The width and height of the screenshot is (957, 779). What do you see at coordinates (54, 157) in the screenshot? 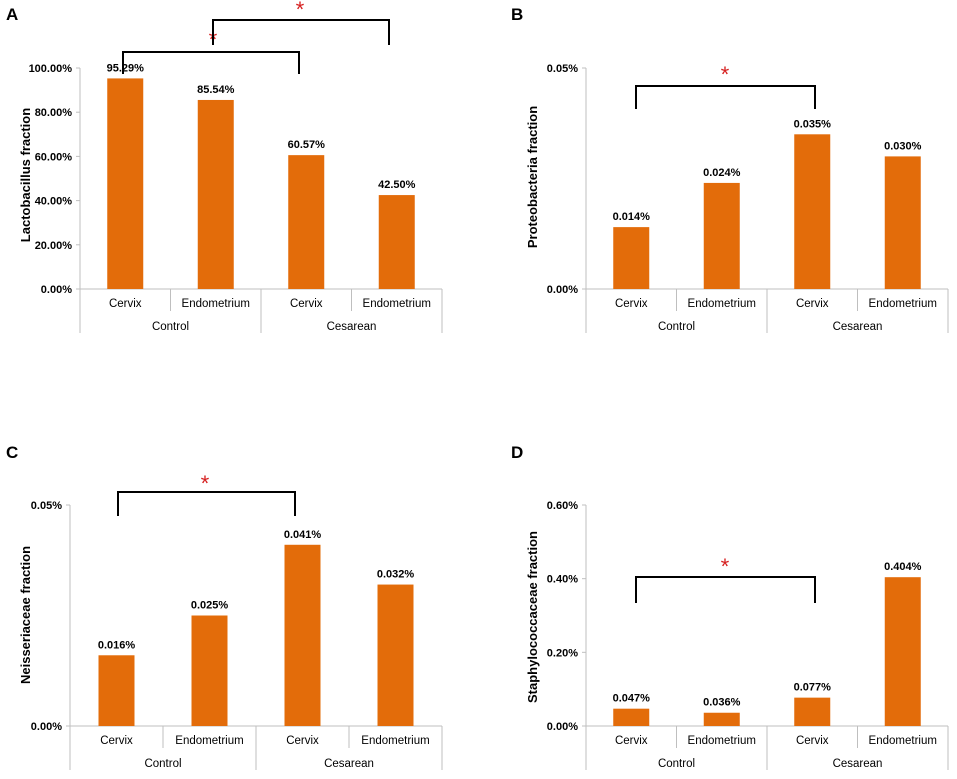
I see `y-tick-label: 60.00%` at bounding box center [54, 157].